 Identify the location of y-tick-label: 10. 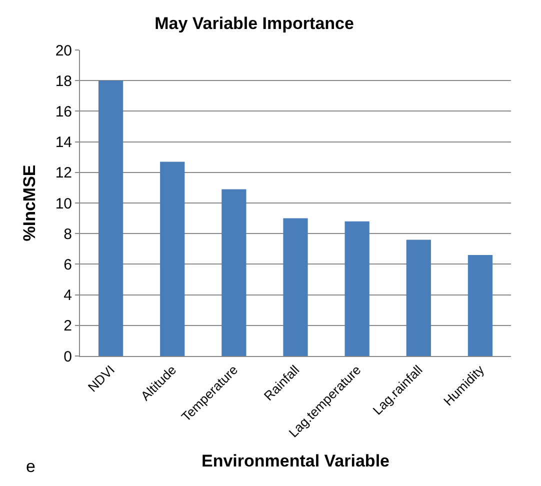
(63, 203).